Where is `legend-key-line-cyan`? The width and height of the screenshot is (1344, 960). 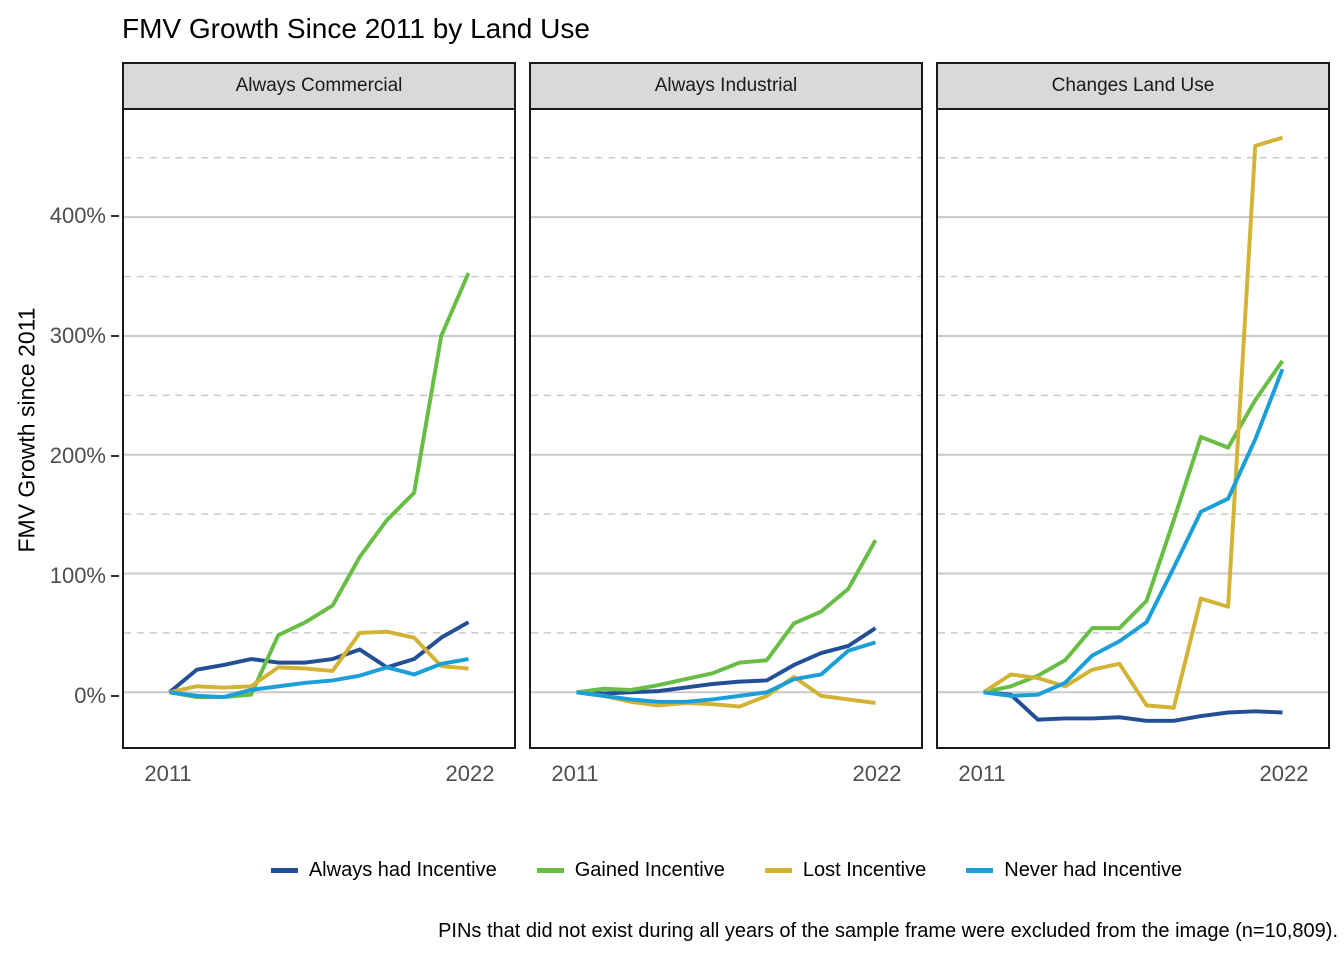 legend-key-line-cyan is located at coordinates (980, 870).